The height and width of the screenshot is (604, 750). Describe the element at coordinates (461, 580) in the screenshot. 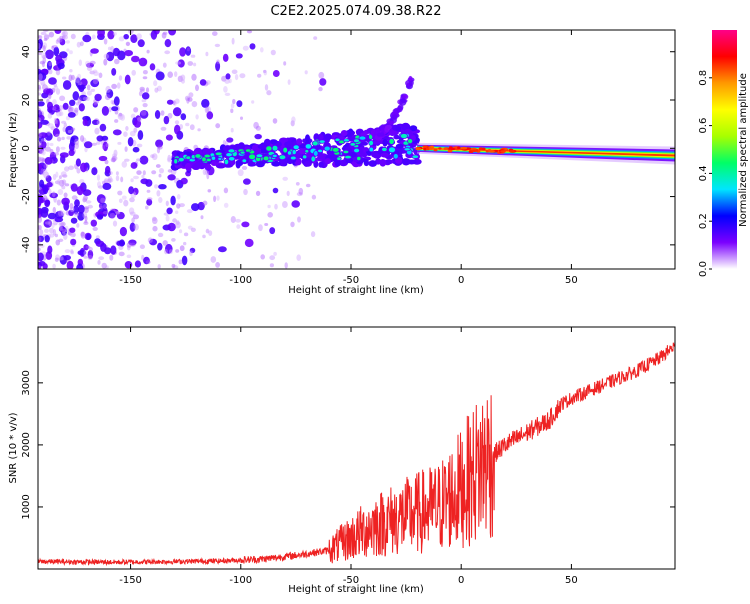

I see `snr-x-tick-label: 0` at that location.